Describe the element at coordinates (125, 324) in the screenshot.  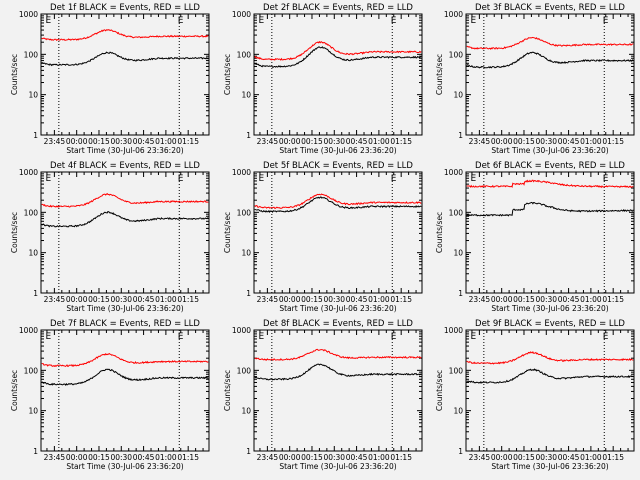
I see `panel-title: Det 7f BLACK = Events, RED = LLD` at that location.